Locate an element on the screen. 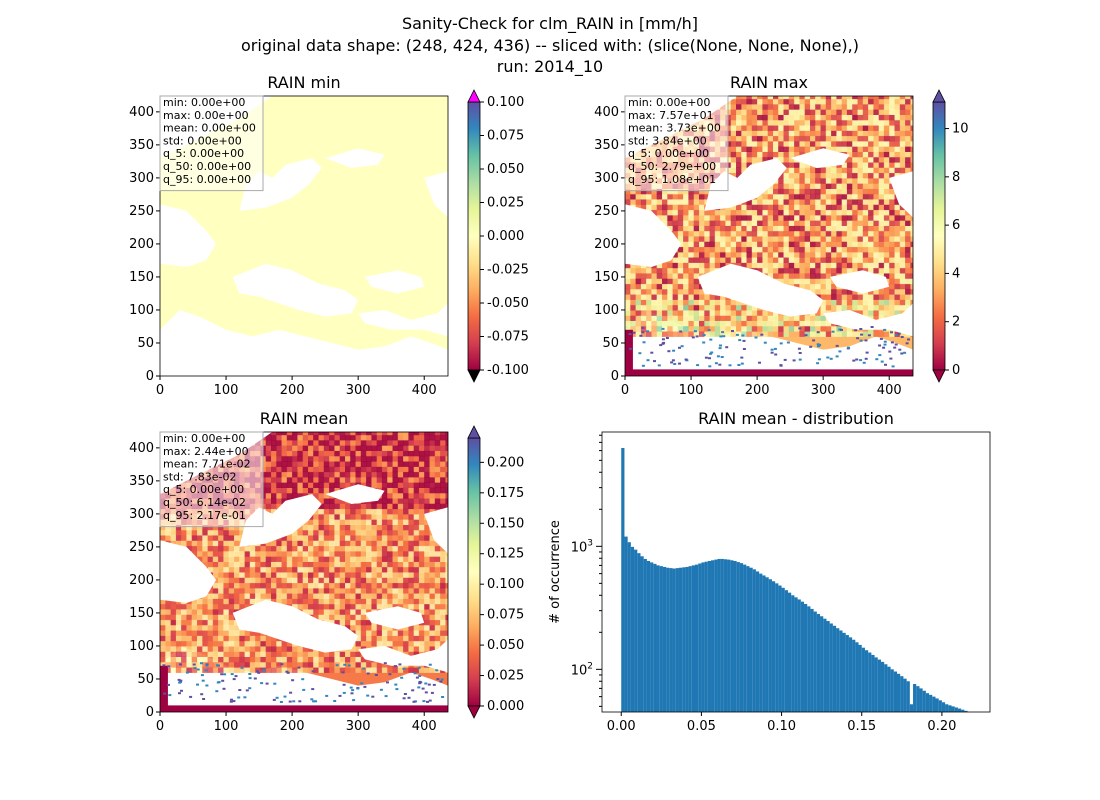 This screenshot has height=800, width=1100. y-tick-label: 50 is located at coordinates (145, 343).